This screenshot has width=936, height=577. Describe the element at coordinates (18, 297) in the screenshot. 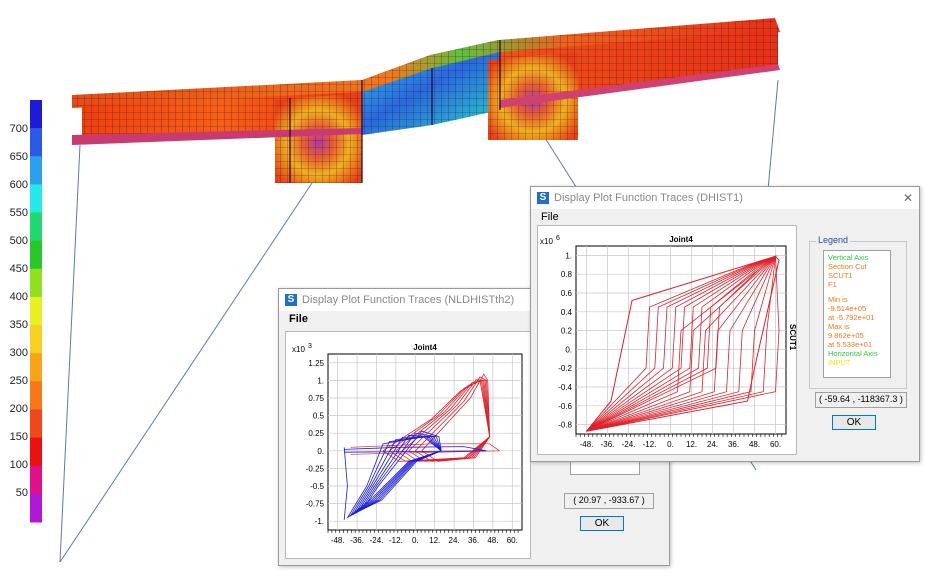

I see `color-scale-tick-label: 400` at that location.